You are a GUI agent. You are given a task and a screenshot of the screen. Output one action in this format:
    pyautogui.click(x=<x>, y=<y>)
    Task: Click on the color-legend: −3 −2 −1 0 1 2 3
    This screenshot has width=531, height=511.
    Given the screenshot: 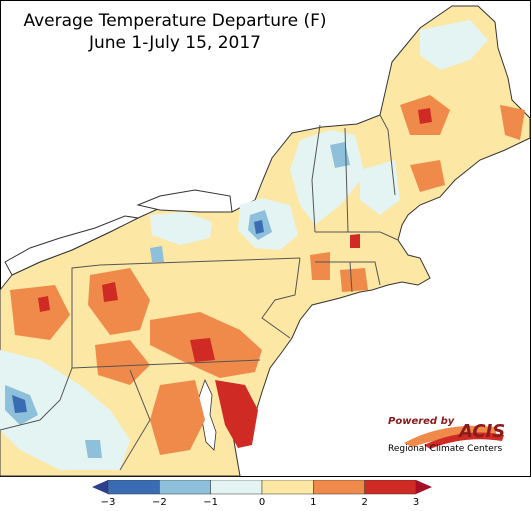 What is the action you would take?
    pyautogui.click(x=262, y=494)
    